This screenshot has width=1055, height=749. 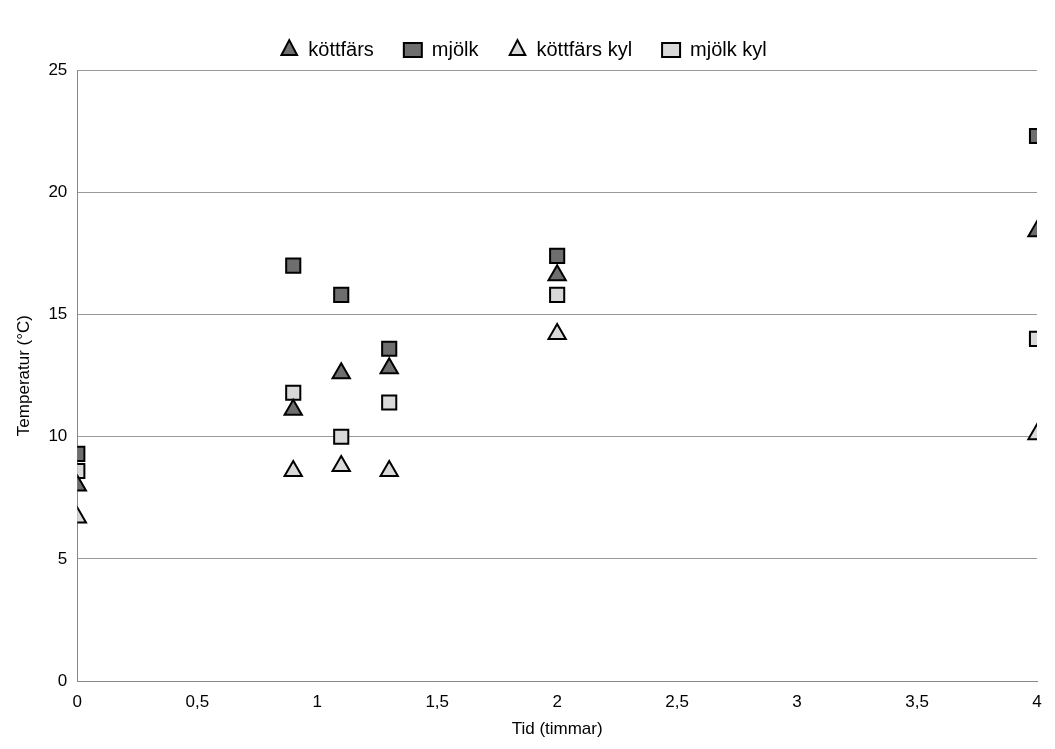 What do you see at coordinates (58, 436) in the screenshot?
I see `y-tick-label: 10` at bounding box center [58, 436].